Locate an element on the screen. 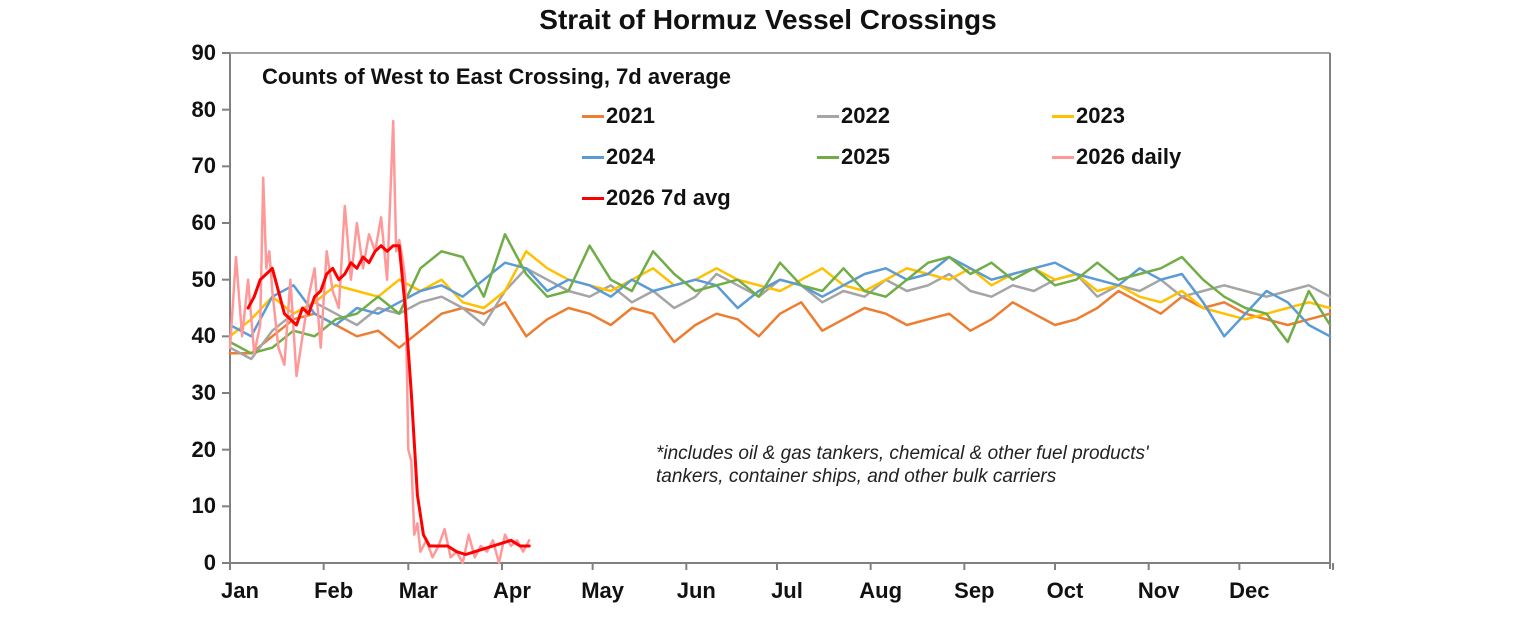 The height and width of the screenshot is (630, 1536). legend-item-2023: 2023 is located at coordinates (1088, 116).